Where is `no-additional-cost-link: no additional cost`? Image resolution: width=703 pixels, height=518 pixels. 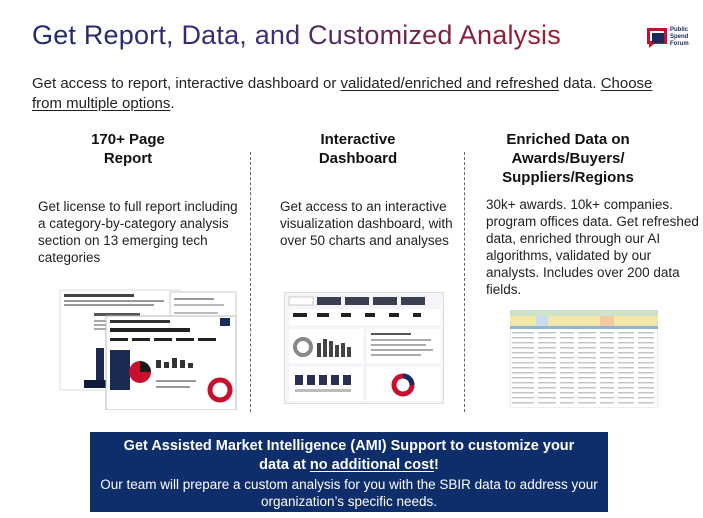 no-additional-cost-link: no additional cost is located at coordinates (371, 465).